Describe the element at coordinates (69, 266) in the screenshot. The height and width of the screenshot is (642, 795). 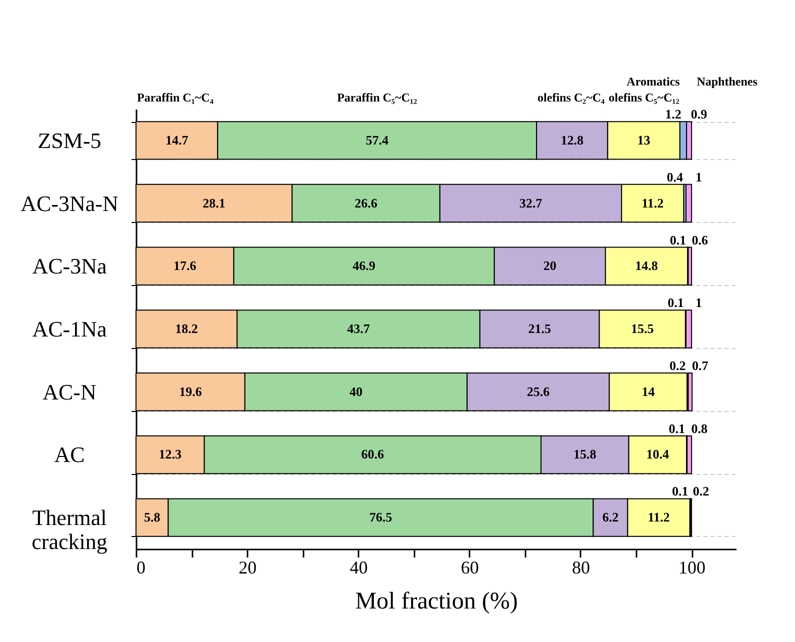
I see `y-tick-label: AC-3Na` at that location.